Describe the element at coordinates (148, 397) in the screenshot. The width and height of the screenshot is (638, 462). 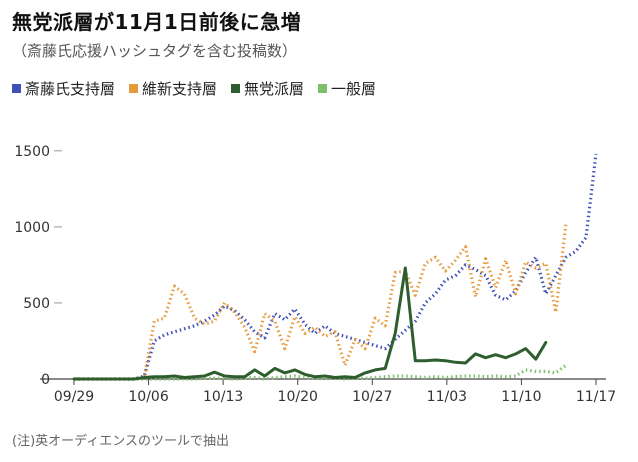
I see `x-tick-label: 10/06` at that location.